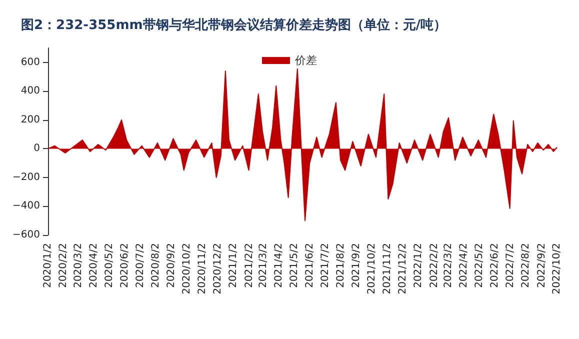 This screenshot has height=339, width=579. I want to click on x-tick-label: 2020/5/2, so click(109, 265).